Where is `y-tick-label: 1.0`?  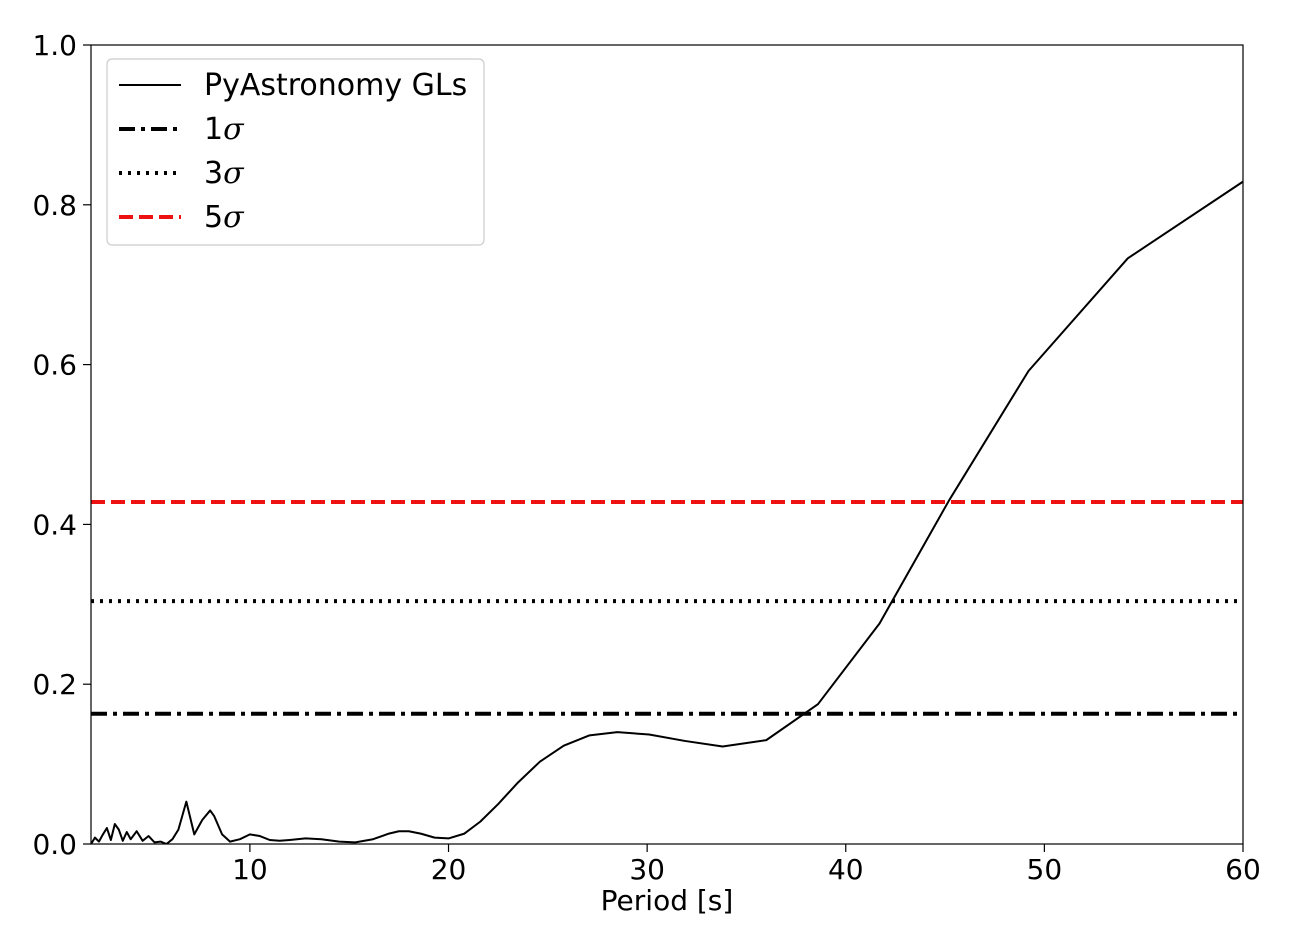 y-tick-label: 1.0 is located at coordinates (54, 45).